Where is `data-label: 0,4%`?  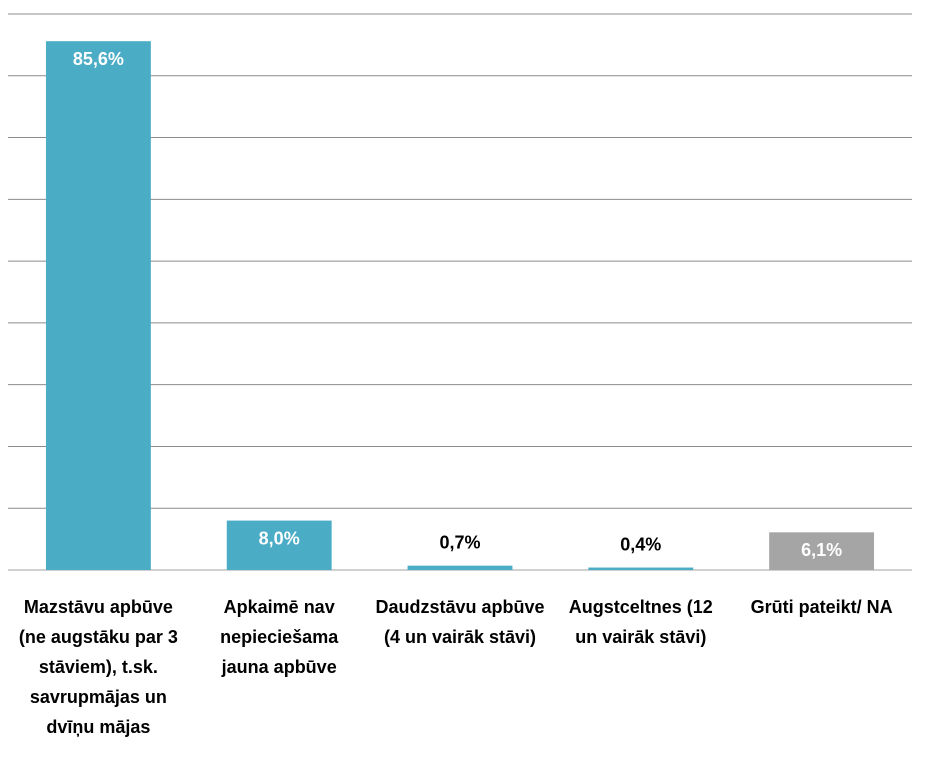
data-label: 0,4% is located at coordinates (640, 544).